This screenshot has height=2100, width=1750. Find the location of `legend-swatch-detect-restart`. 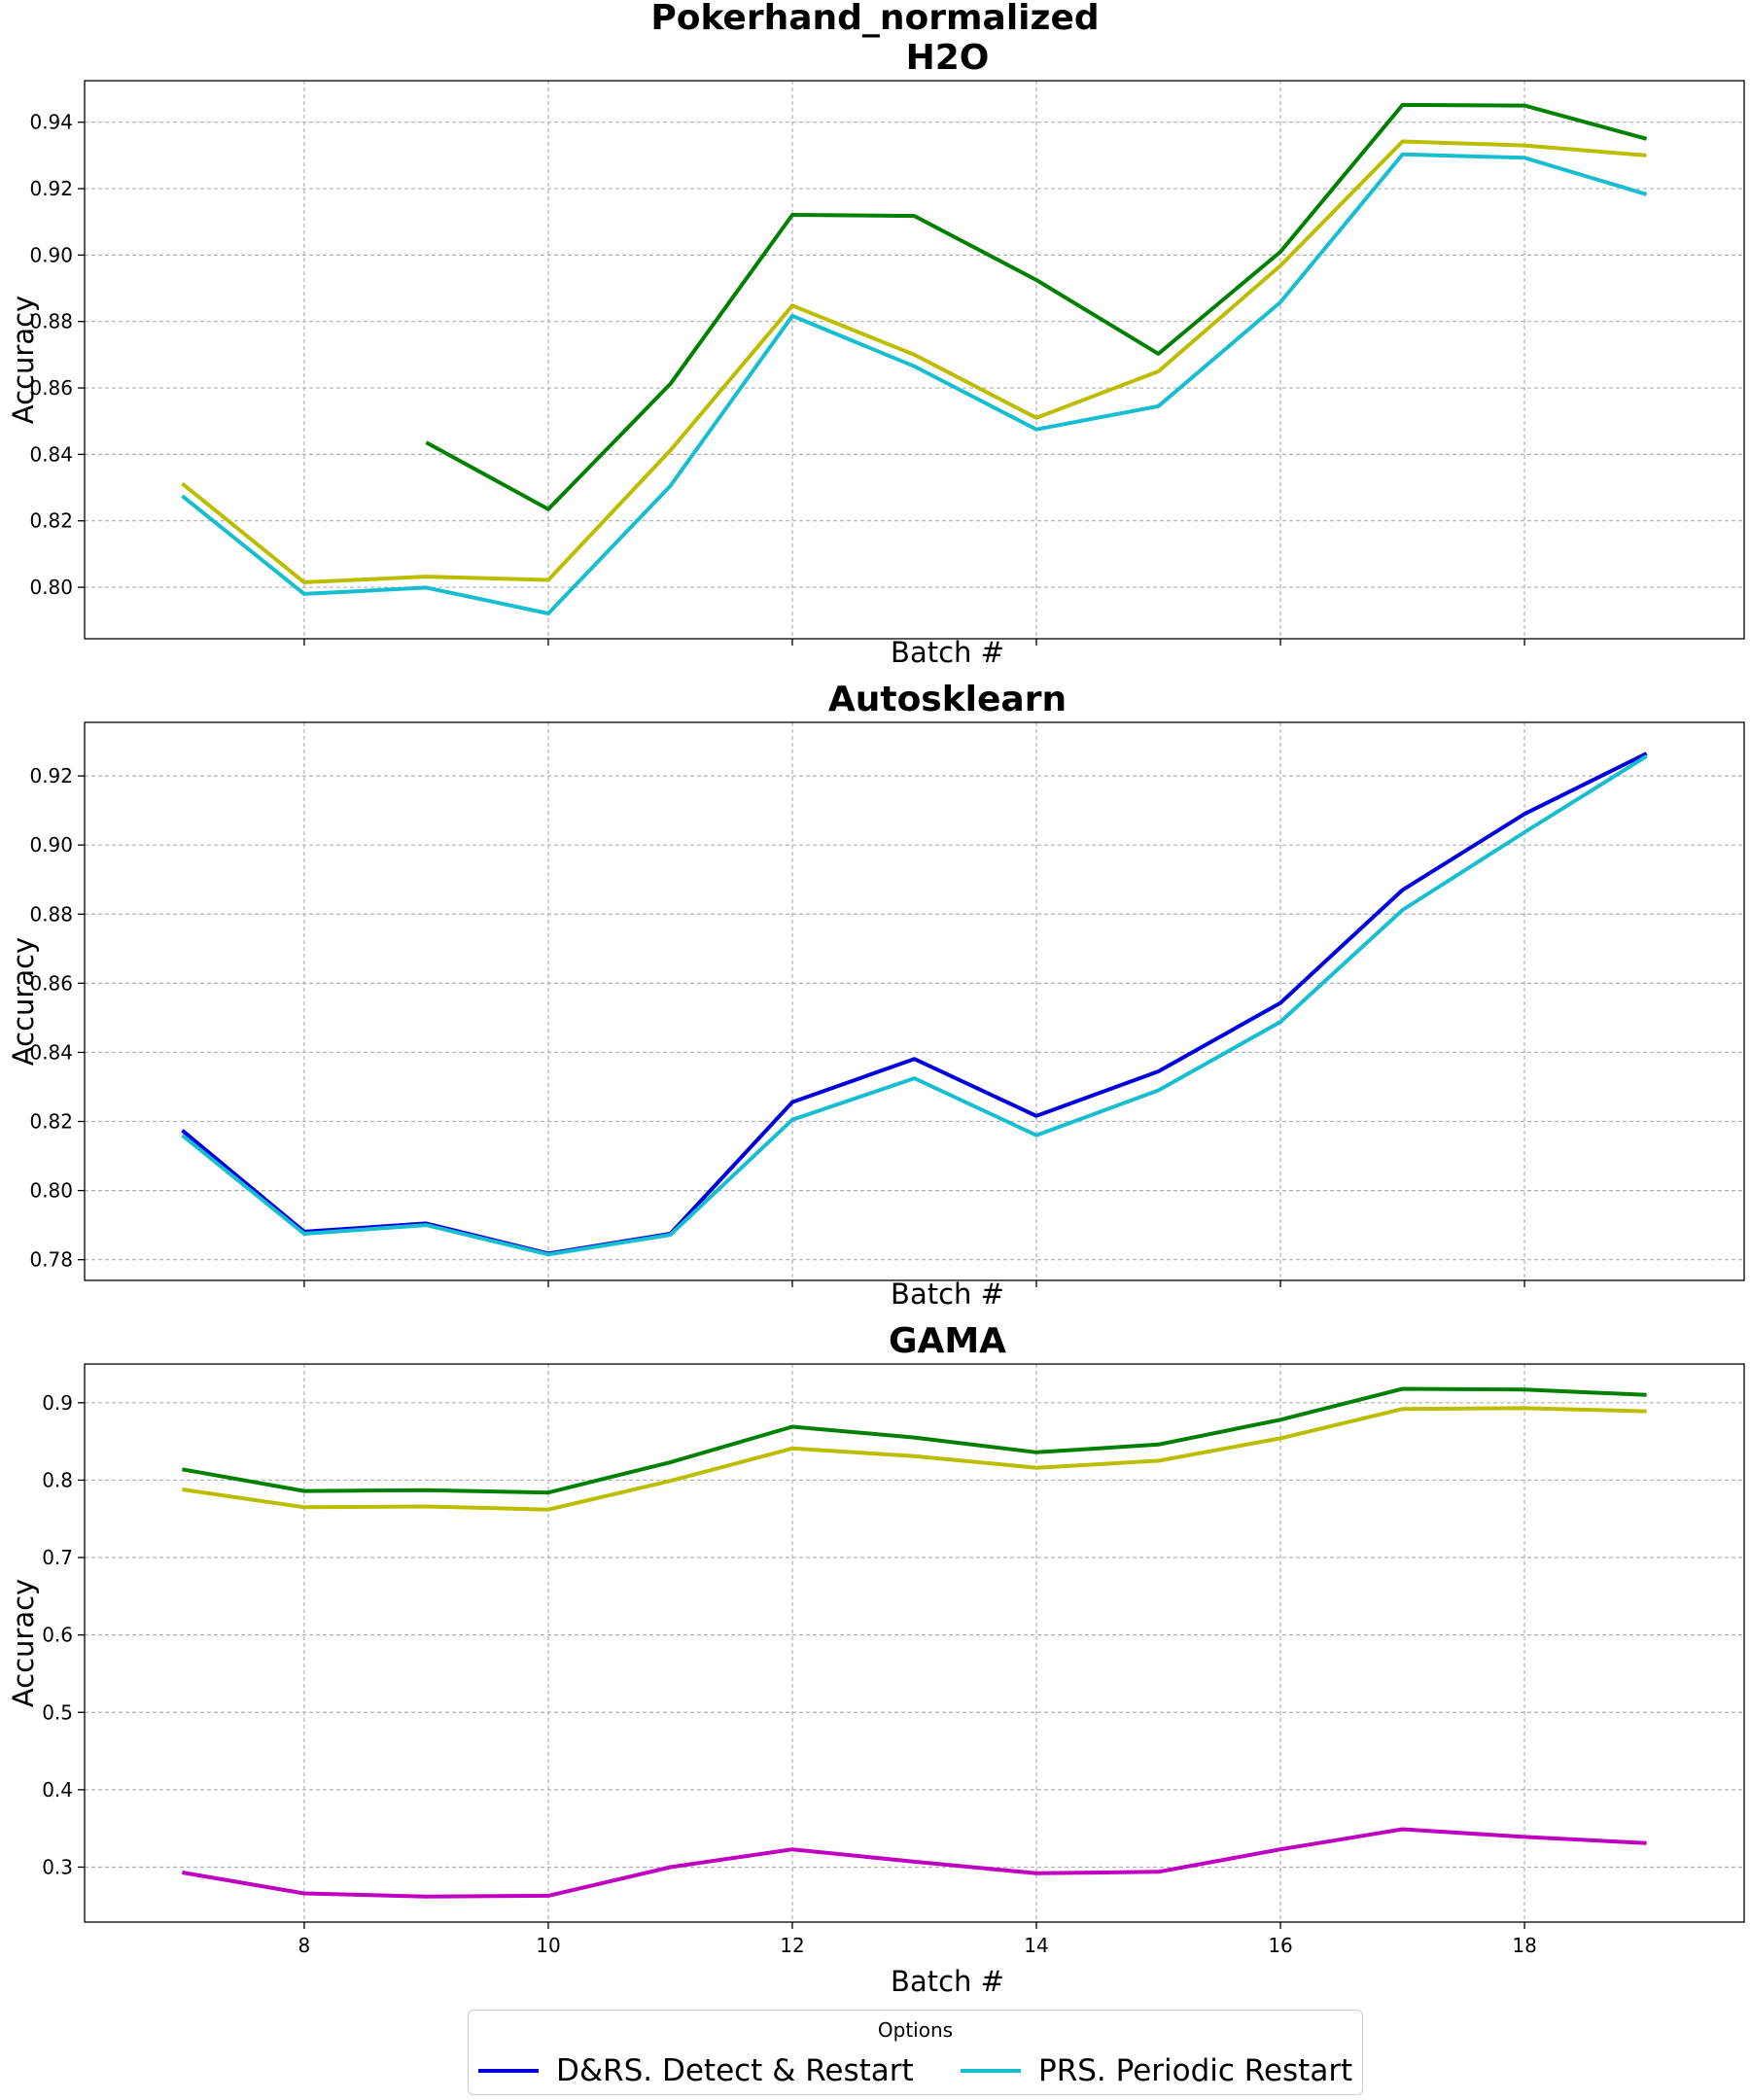

legend-swatch-detect-restart is located at coordinates (508, 2071).